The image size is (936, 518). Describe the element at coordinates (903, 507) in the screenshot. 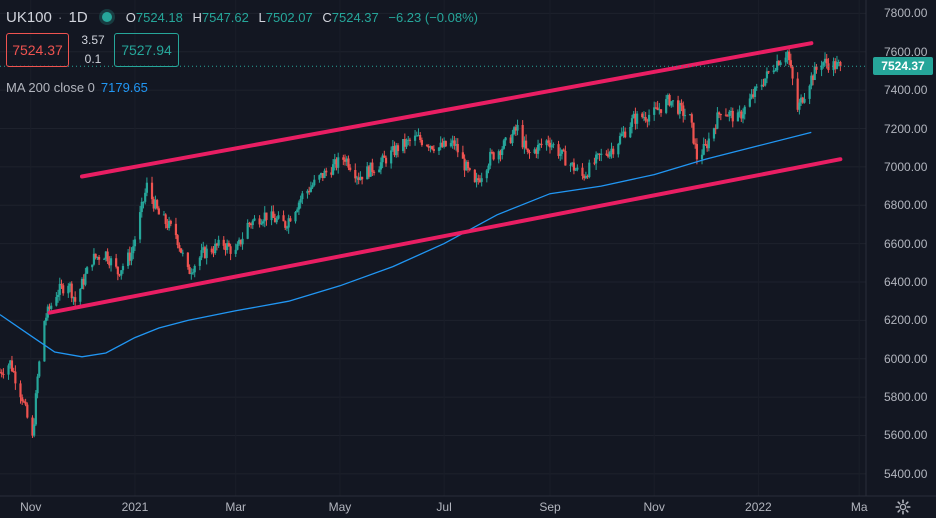

I see `gear-icon` at that location.